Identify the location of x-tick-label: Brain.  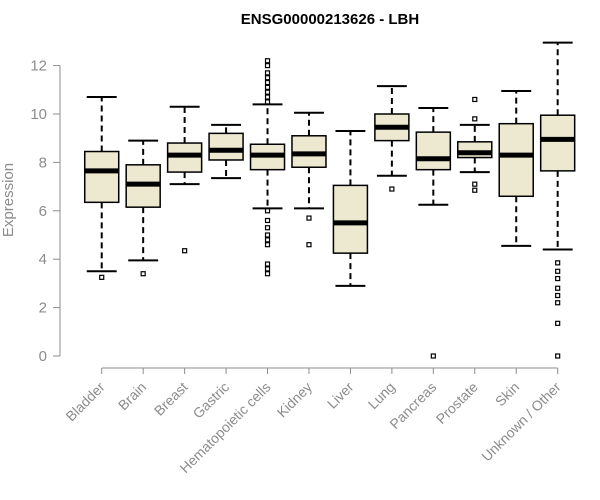
(132, 396).